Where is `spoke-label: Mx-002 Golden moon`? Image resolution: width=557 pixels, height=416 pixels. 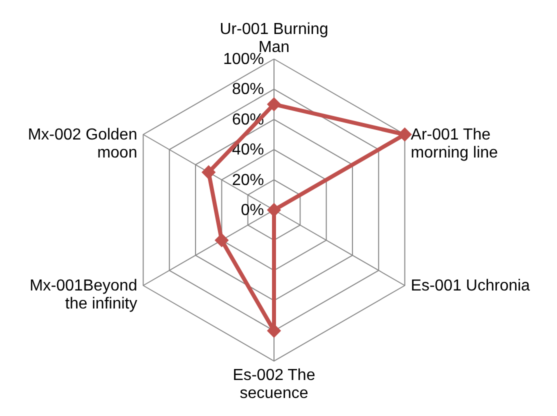
spoke-label: Mx-002 Golden moon is located at coordinates (83, 144).